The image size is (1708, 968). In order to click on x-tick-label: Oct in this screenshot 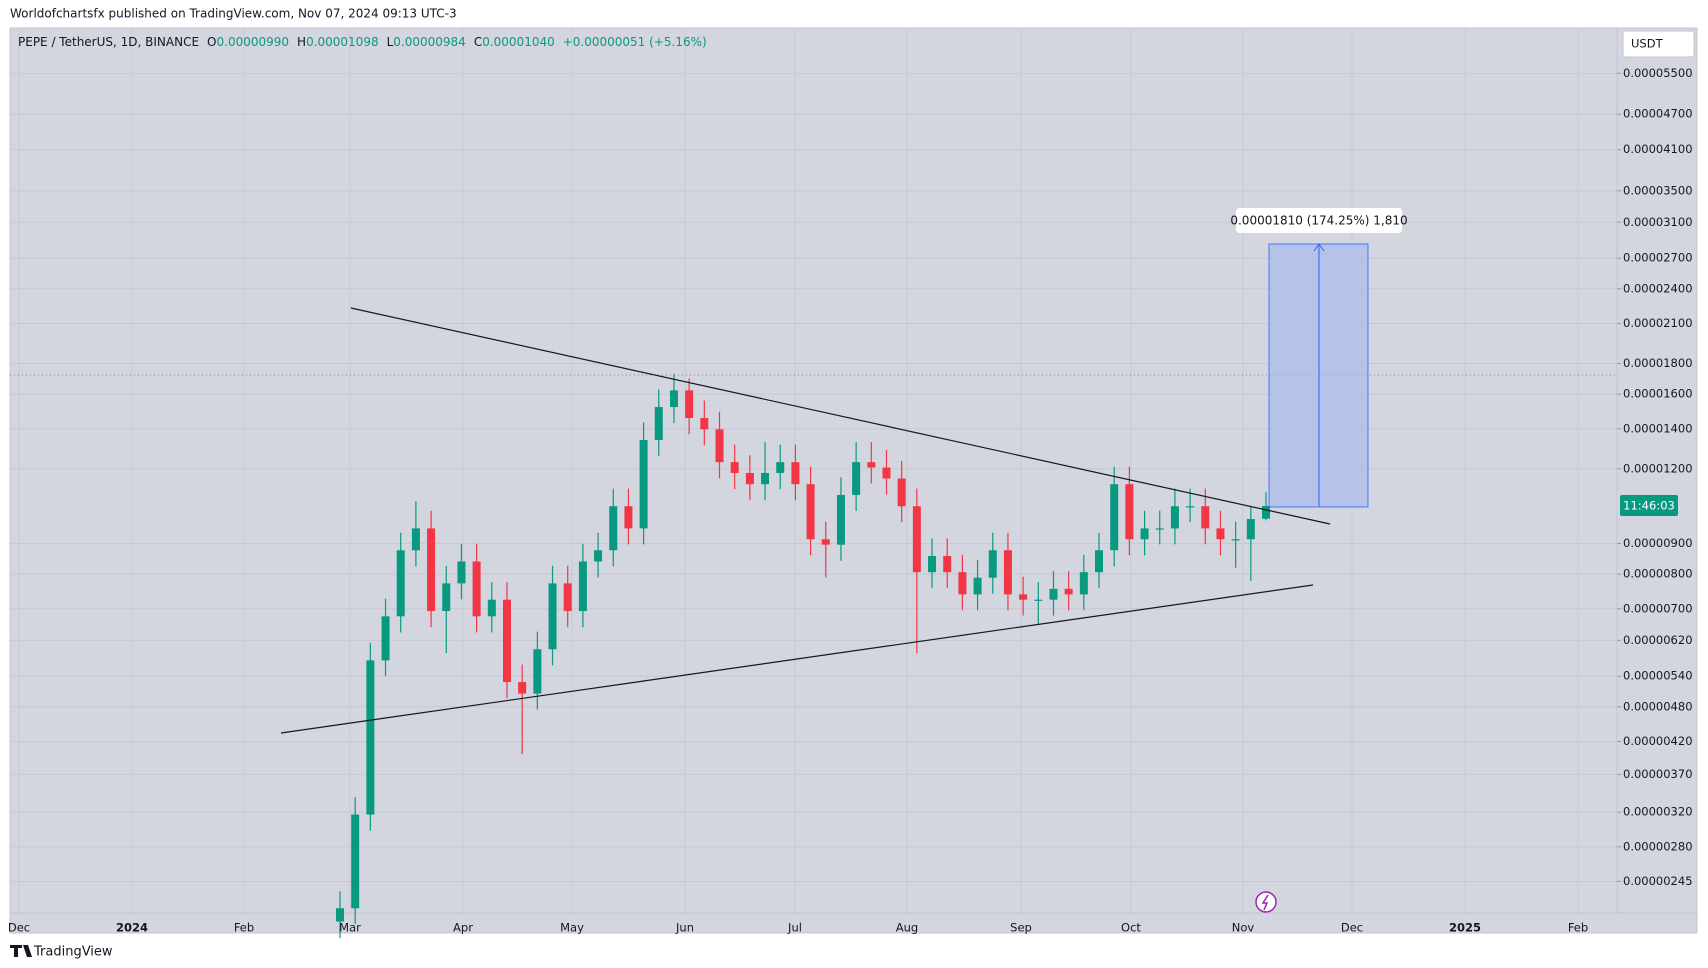, I will do `click(1131, 928)`.